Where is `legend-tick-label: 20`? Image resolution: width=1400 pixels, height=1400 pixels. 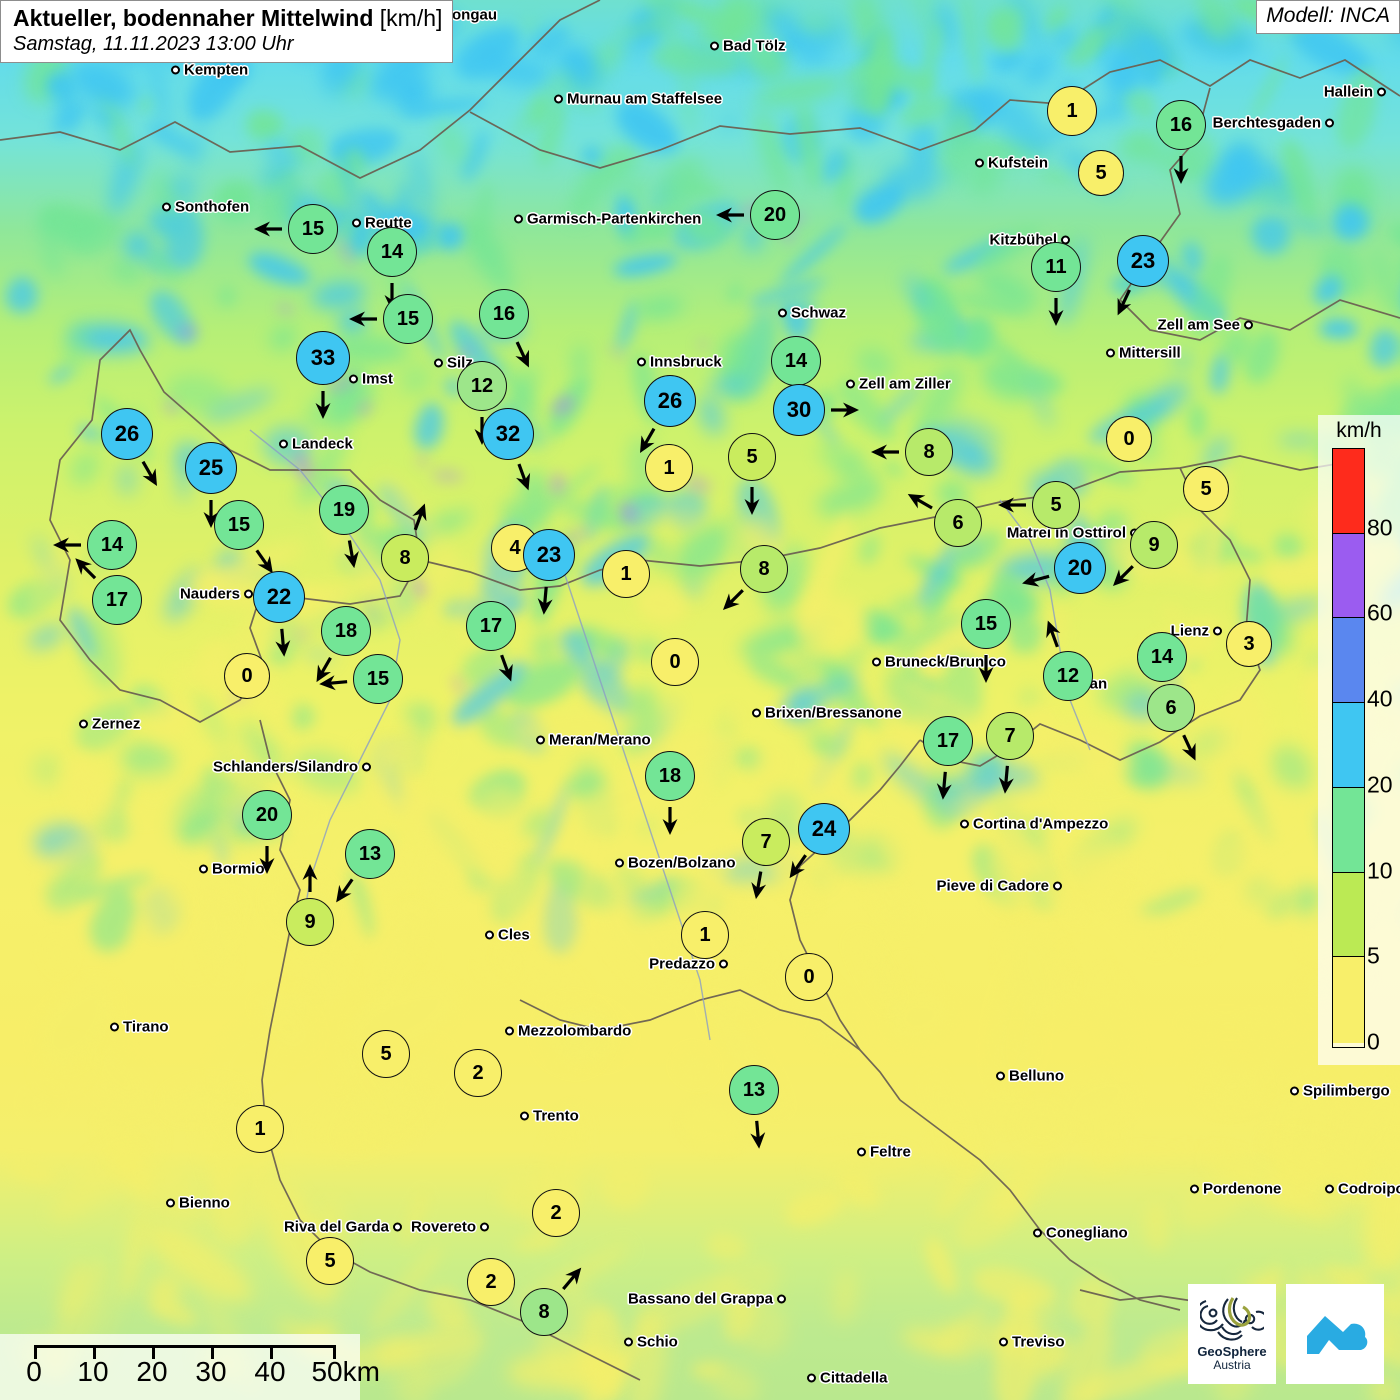
legend-tick-label: 20 is located at coordinates (1380, 784).